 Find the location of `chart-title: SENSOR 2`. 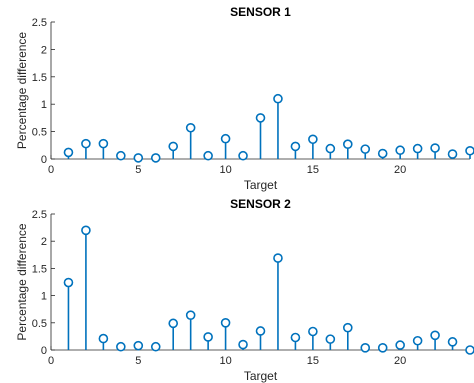

chart-title: SENSOR 2 is located at coordinates (260, 204).